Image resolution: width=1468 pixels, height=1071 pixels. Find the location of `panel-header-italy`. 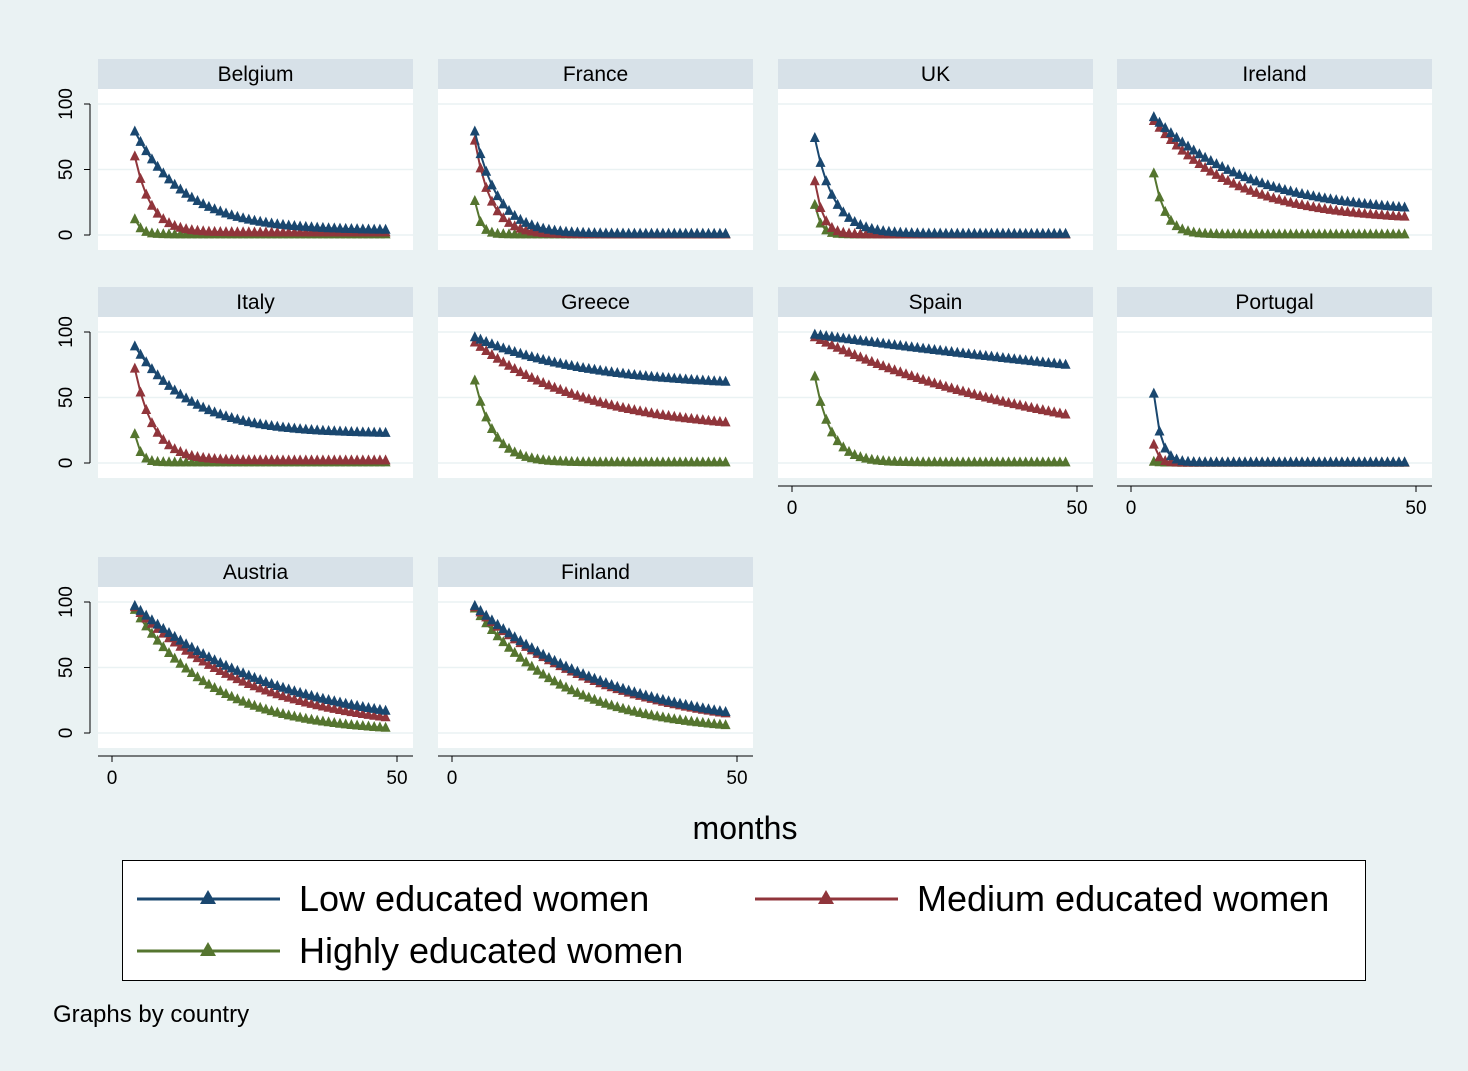

panel-header-italy is located at coordinates (255, 302).